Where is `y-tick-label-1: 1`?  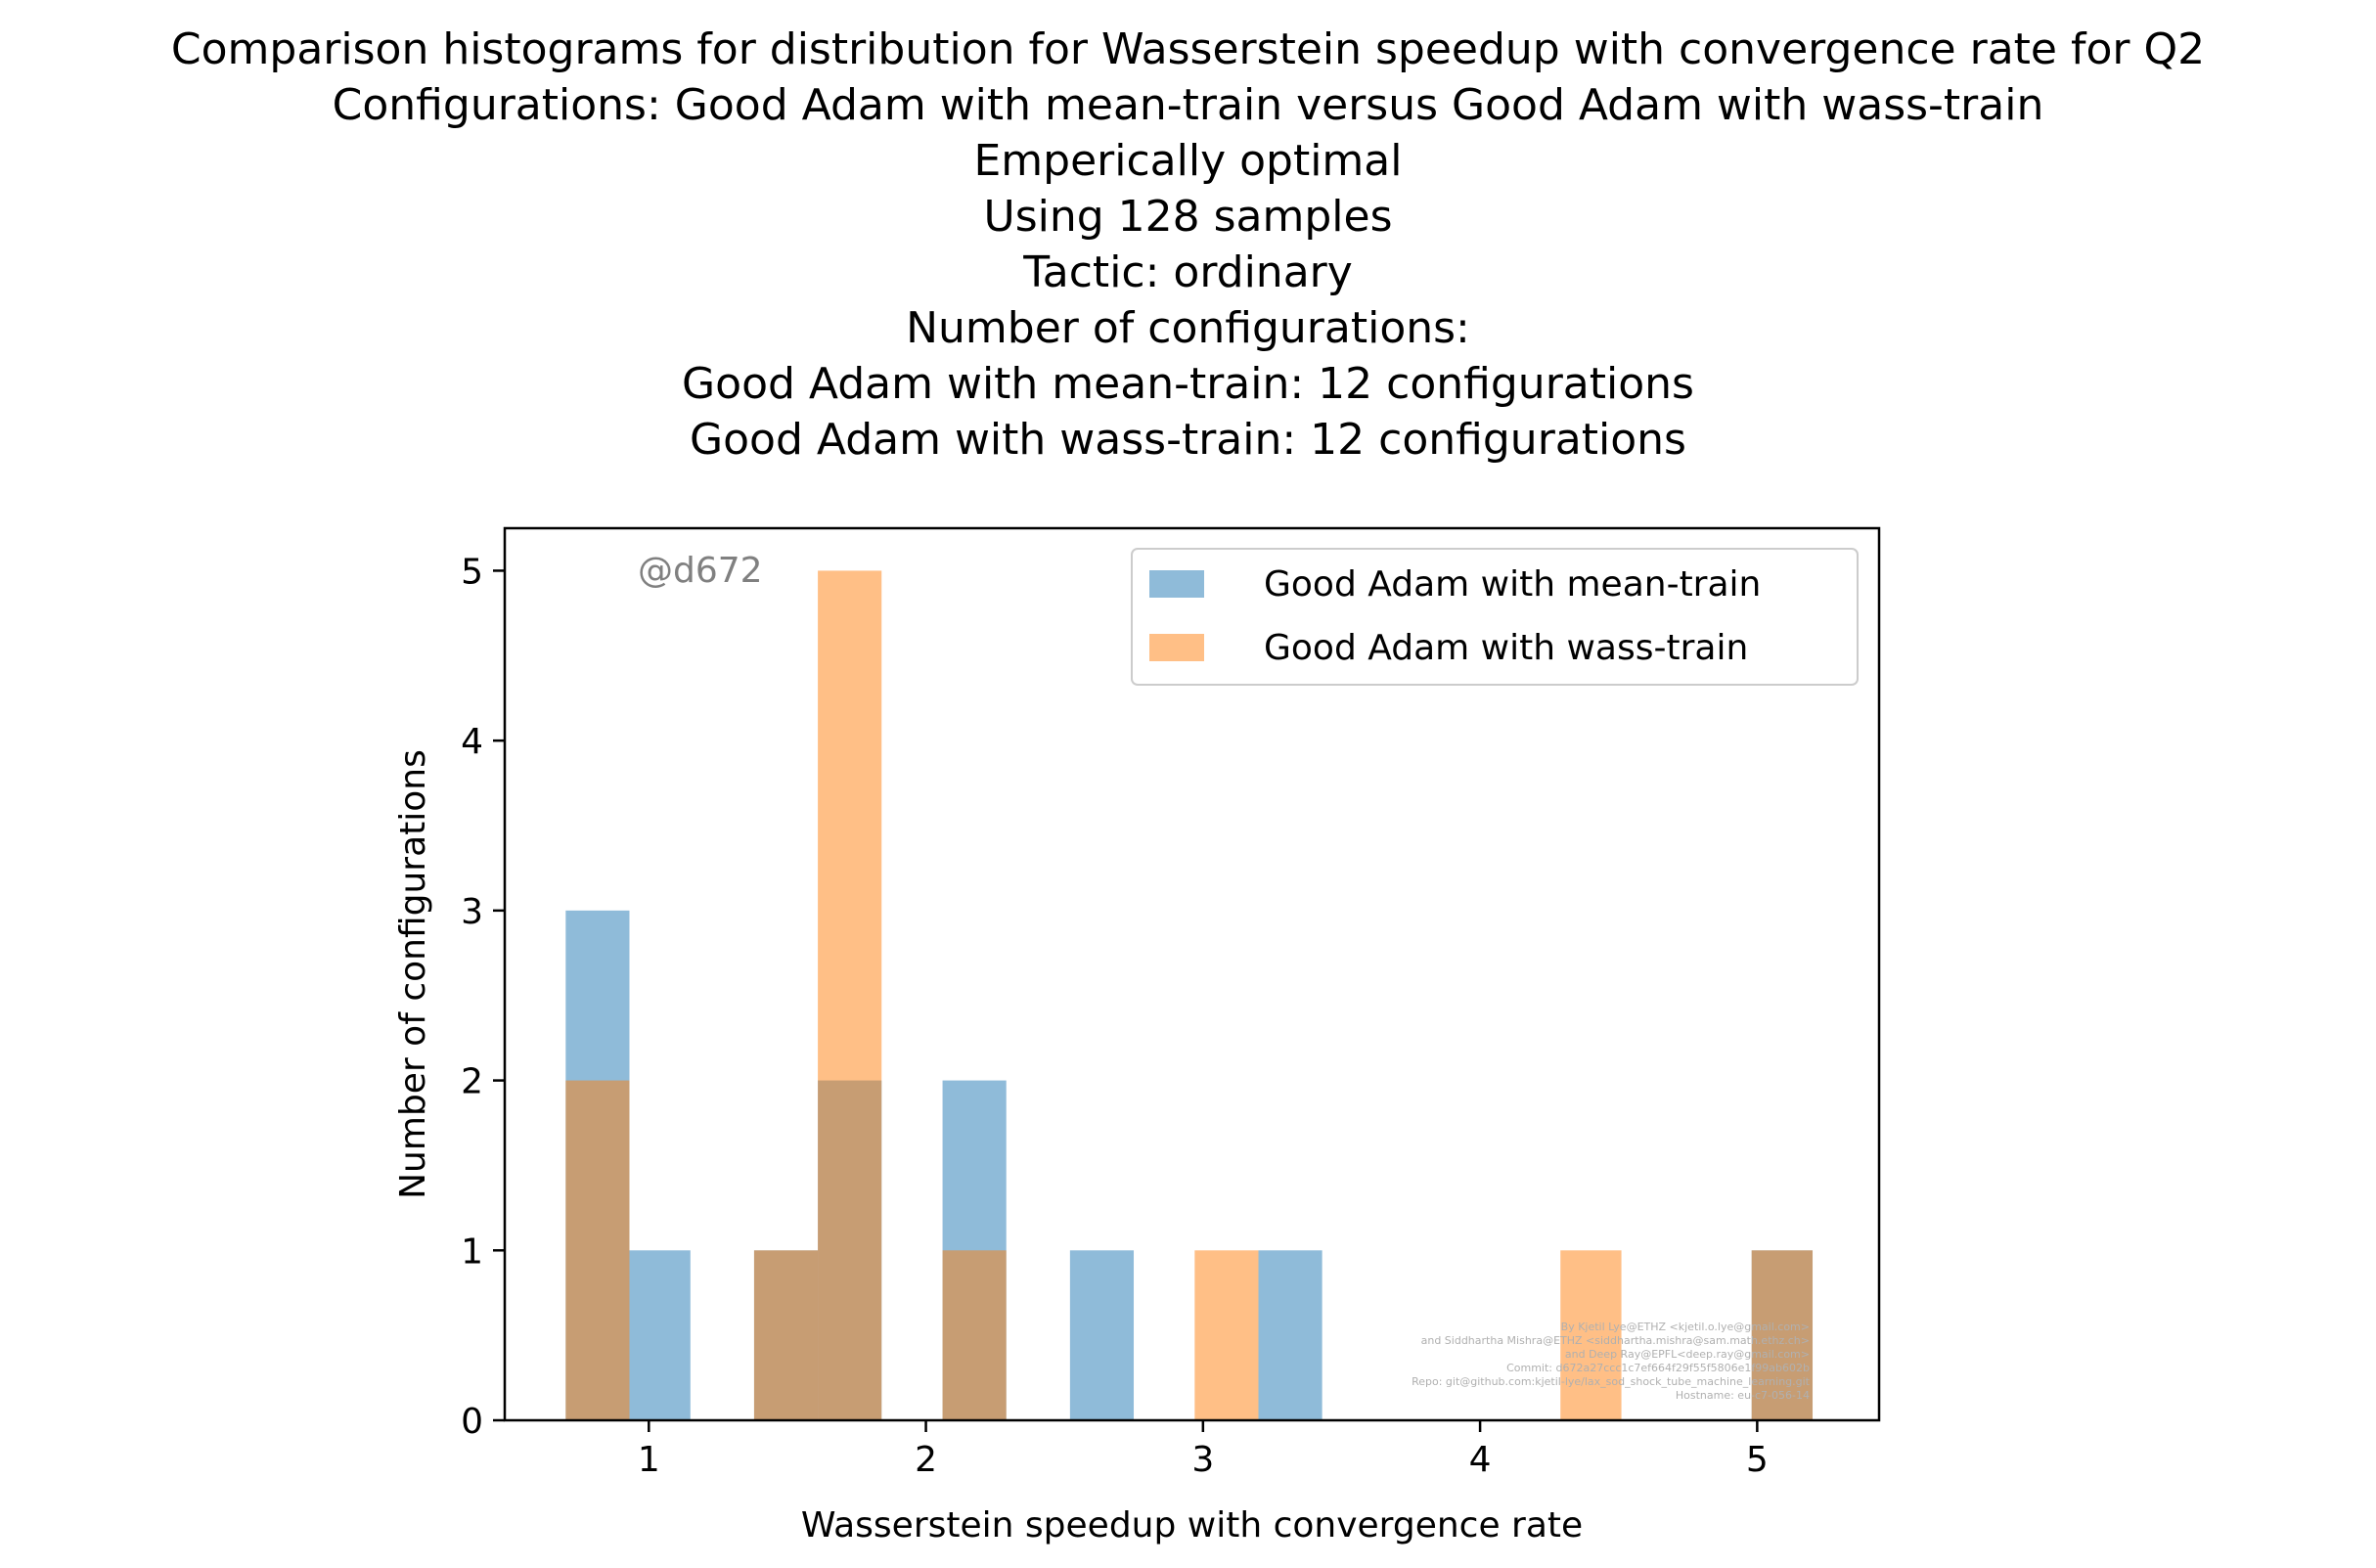 y-tick-label-1: 1 is located at coordinates (472, 1252).